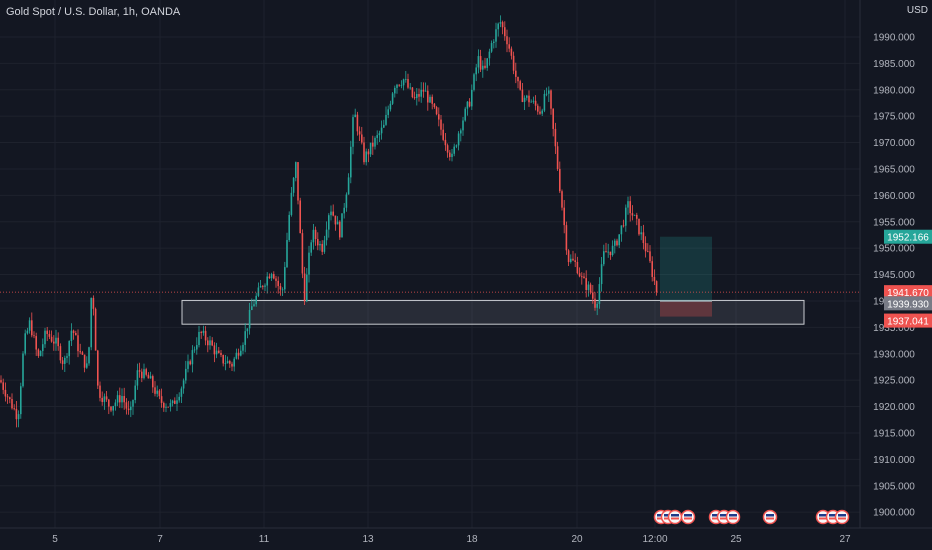 Image resolution: width=932 pixels, height=550 pixels. Describe the element at coordinates (686, 309) in the screenshot. I see `loss-zone` at that location.